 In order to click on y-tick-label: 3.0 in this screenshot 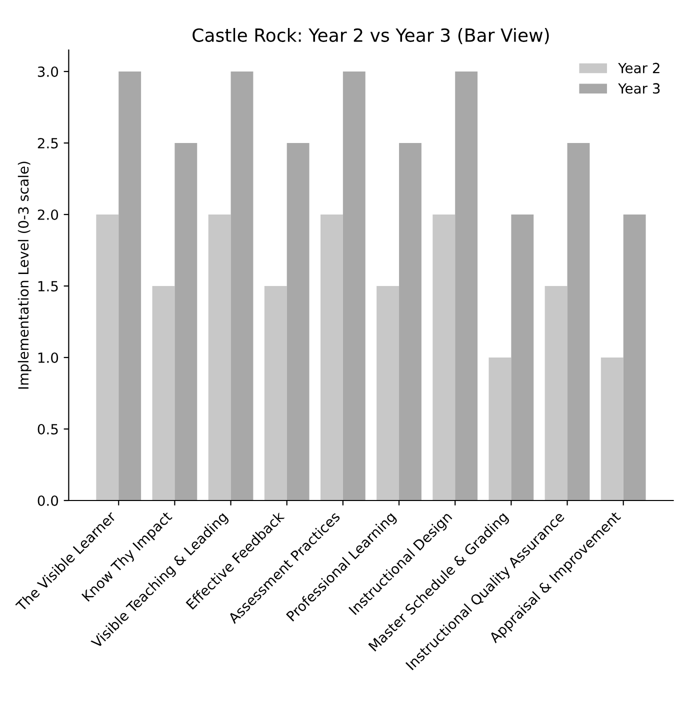, I will do `click(48, 71)`.